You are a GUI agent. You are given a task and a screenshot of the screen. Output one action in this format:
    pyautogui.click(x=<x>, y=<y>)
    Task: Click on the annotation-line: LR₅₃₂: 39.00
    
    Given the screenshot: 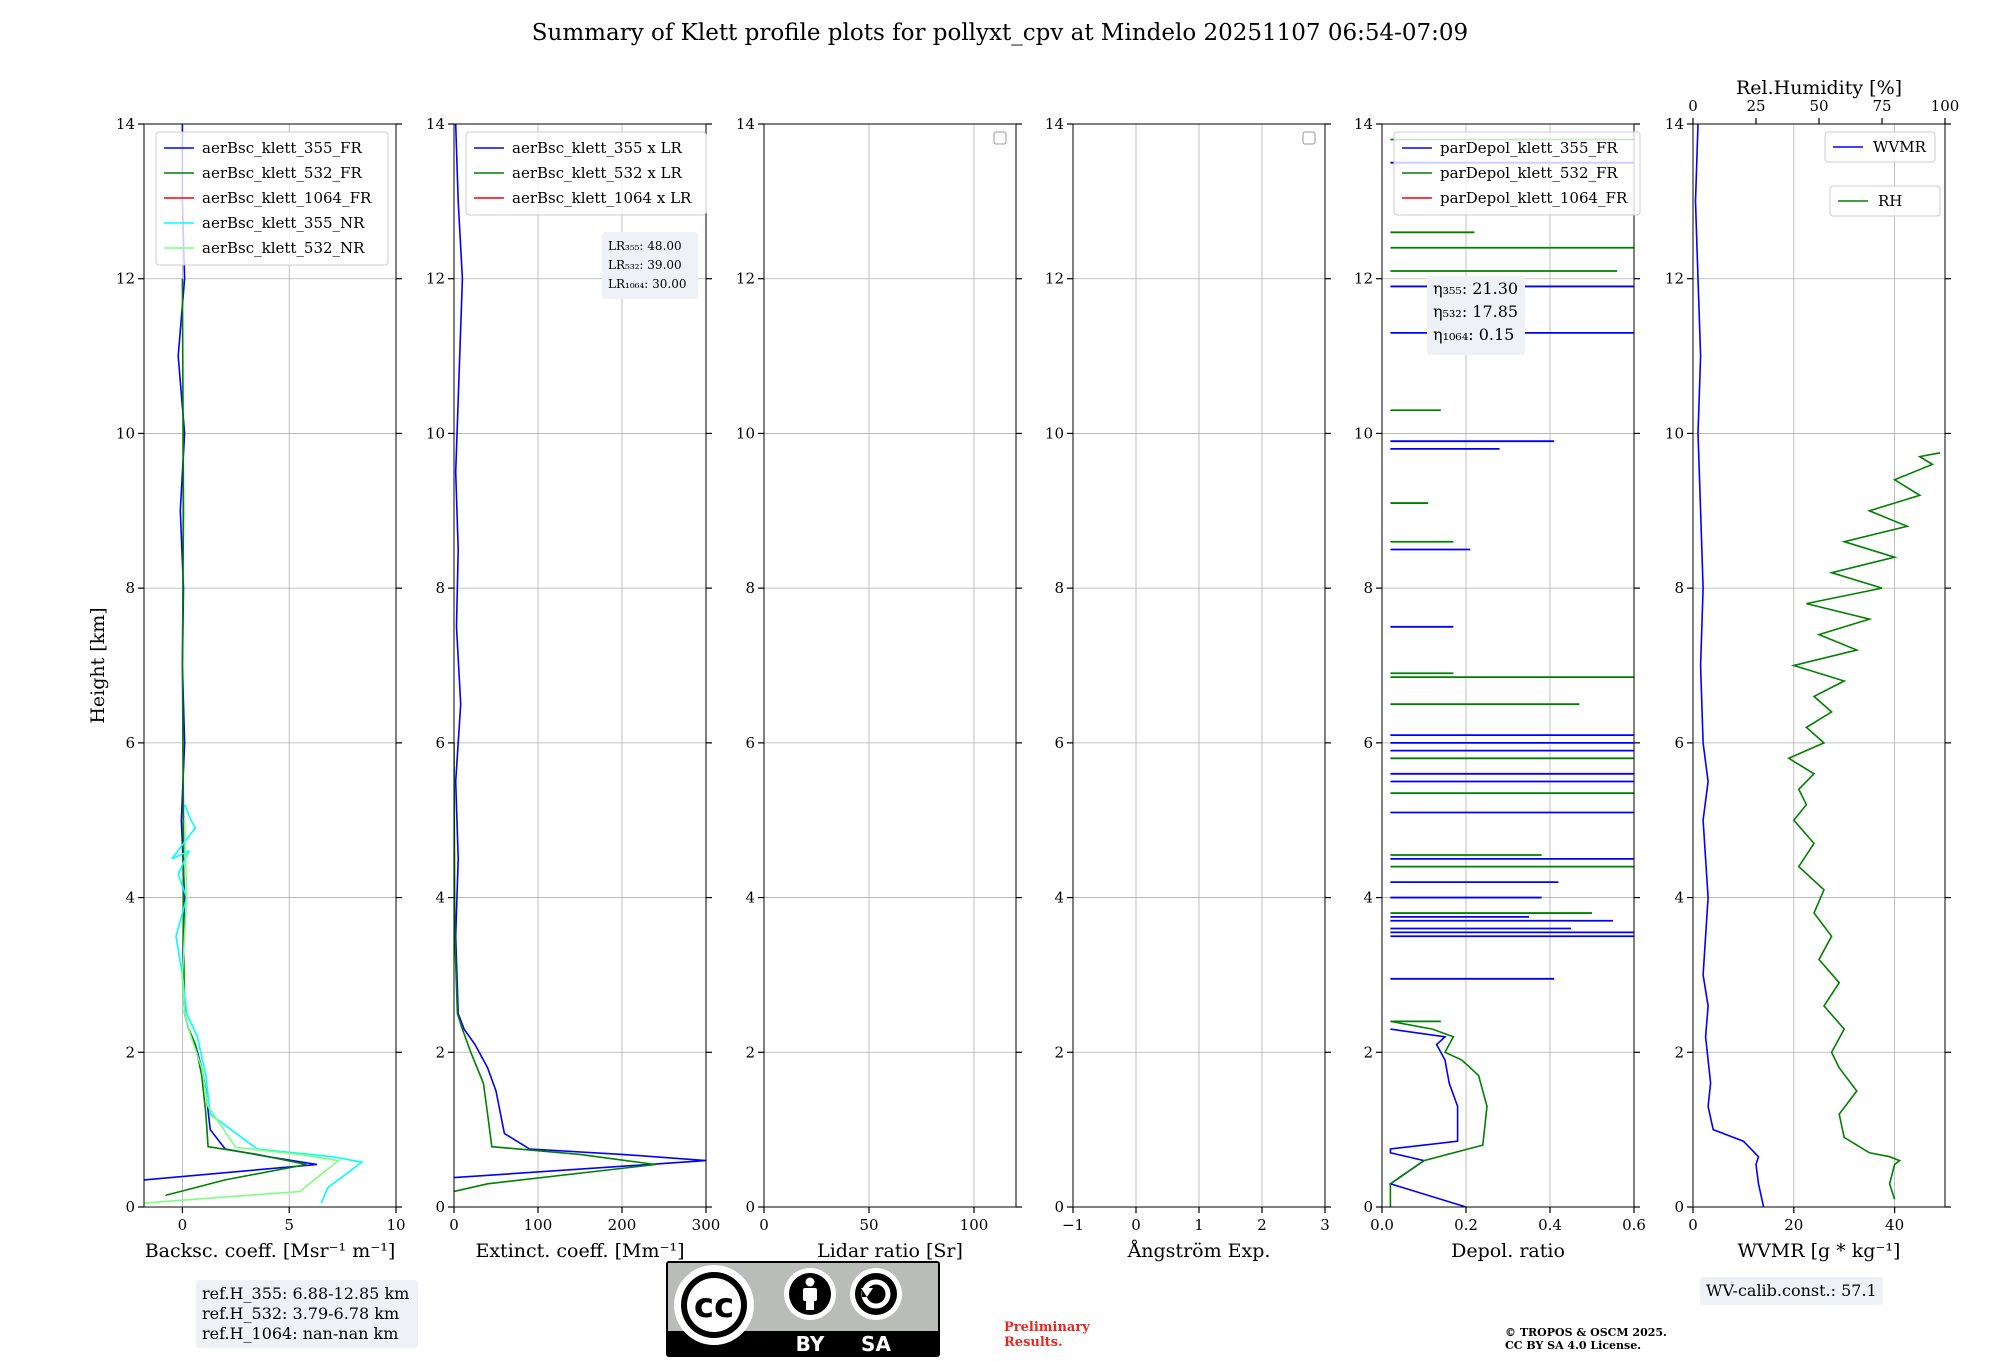 What is the action you would take?
    pyautogui.click(x=645, y=265)
    